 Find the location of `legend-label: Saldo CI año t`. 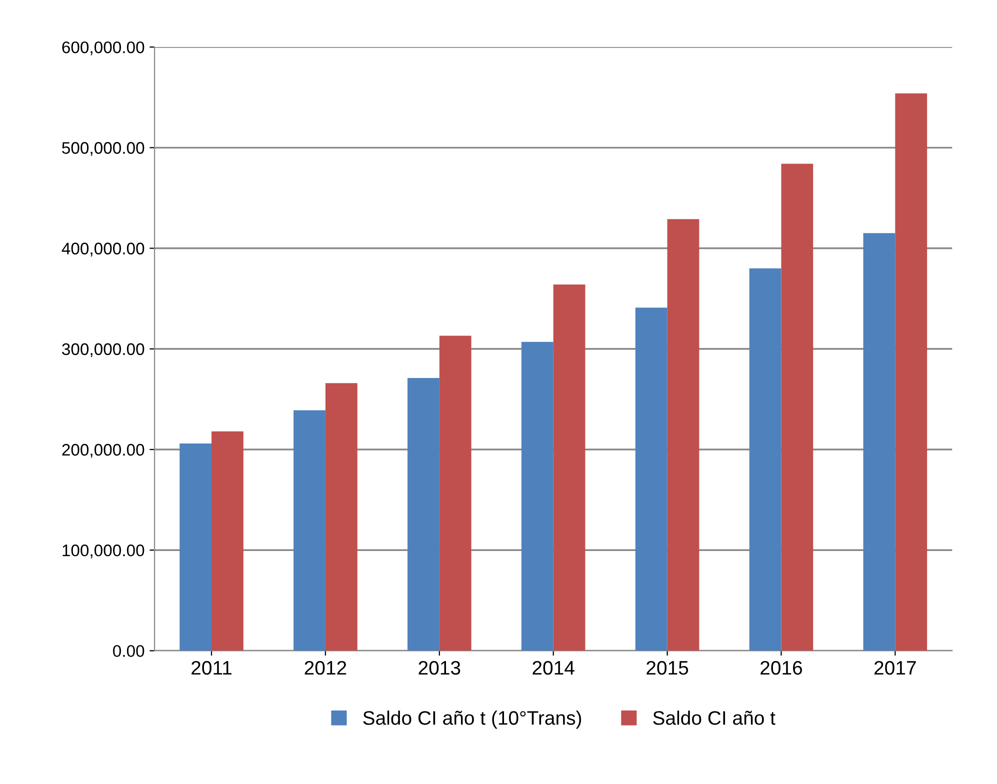

legend-label: Saldo CI año t is located at coordinates (714, 717).